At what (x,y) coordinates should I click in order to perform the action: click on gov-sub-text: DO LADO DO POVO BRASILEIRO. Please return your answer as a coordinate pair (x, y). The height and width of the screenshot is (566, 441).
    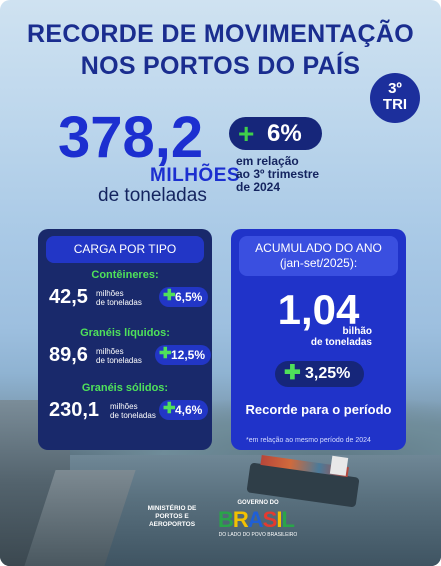
    Looking at the image, I should click on (258, 535).